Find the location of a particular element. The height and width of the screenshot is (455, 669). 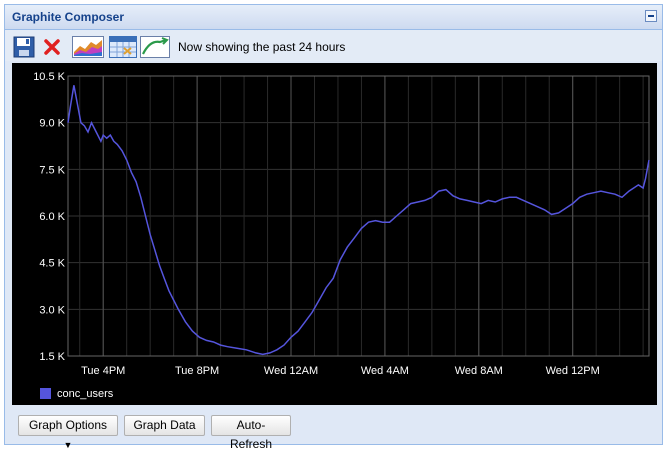

y-tick-label: 10.5 K is located at coordinates (49, 77).